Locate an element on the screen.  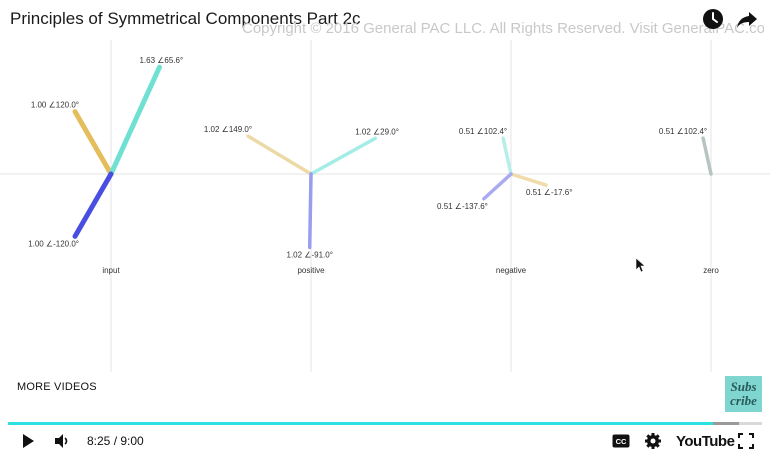
panel-label-input: input is located at coordinates (111, 270).